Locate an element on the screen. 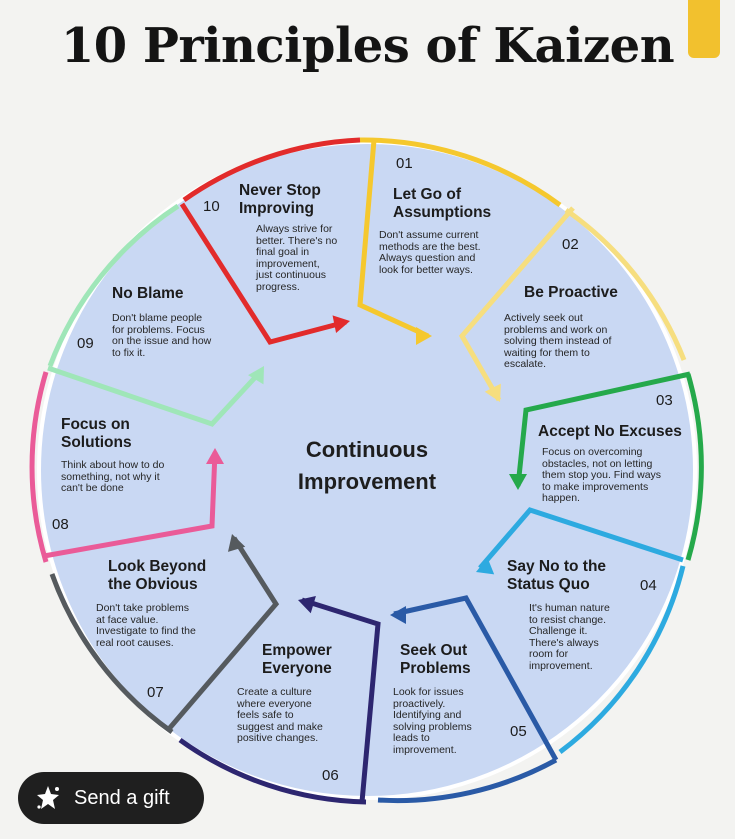  body-line: Challenge it. is located at coordinates (558, 631).